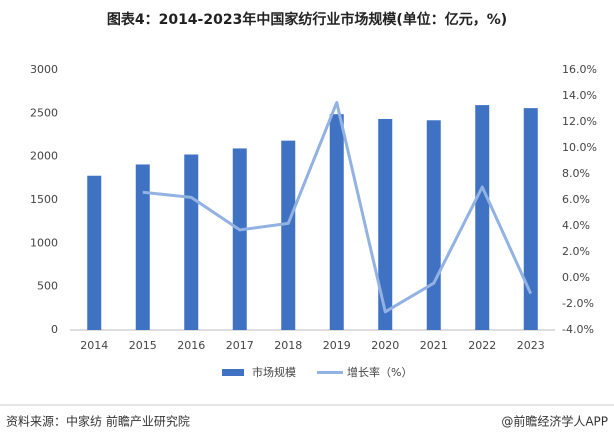 The height and width of the screenshot is (441, 614). What do you see at coordinates (288, 345) in the screenshot?
I see `x-tick-label: 2018` at bounding box center [288, 345].